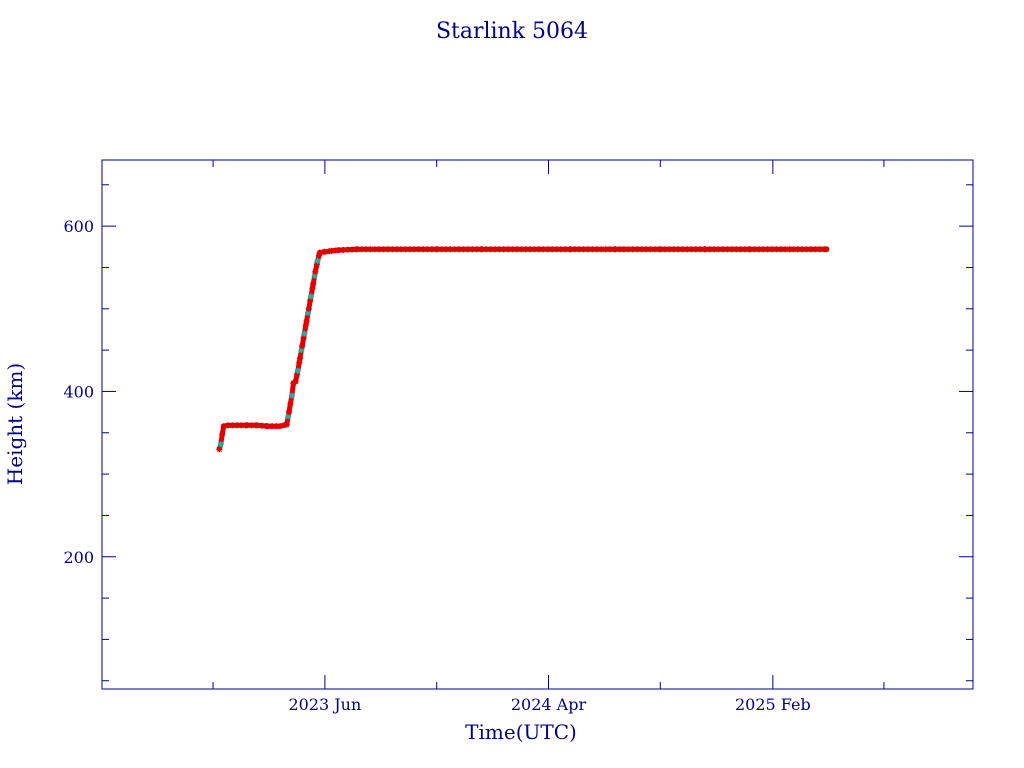  Describe the element at coordinates (549, 704) in the screenshot. I see `x-tick-label: 2024 Apr` at that location.